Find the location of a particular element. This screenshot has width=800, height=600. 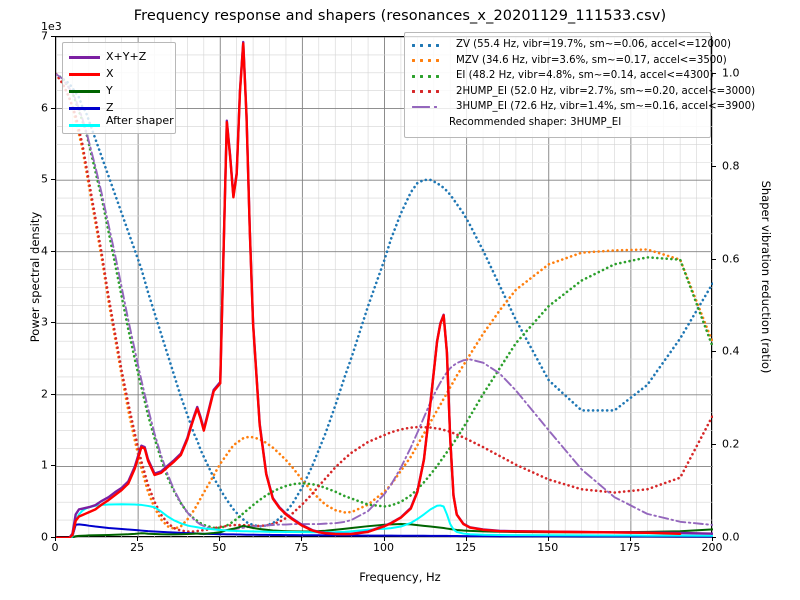

legend-label: X+Y+Z is located at coordinates (126, 56).